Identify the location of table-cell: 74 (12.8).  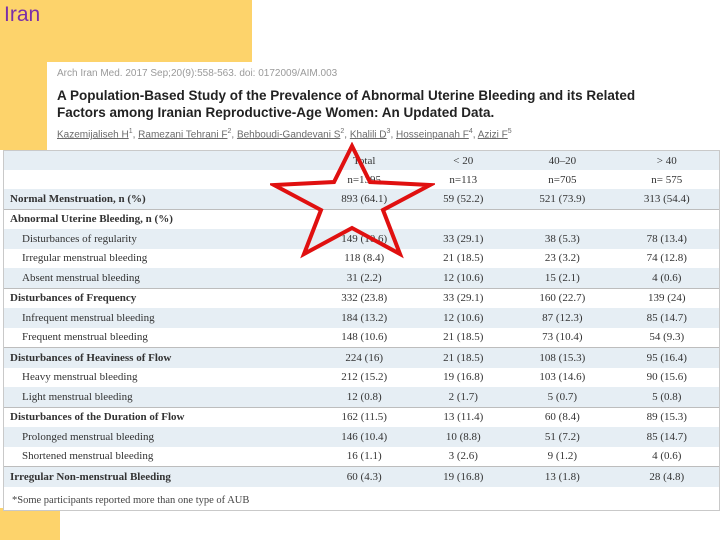
(666, 258).